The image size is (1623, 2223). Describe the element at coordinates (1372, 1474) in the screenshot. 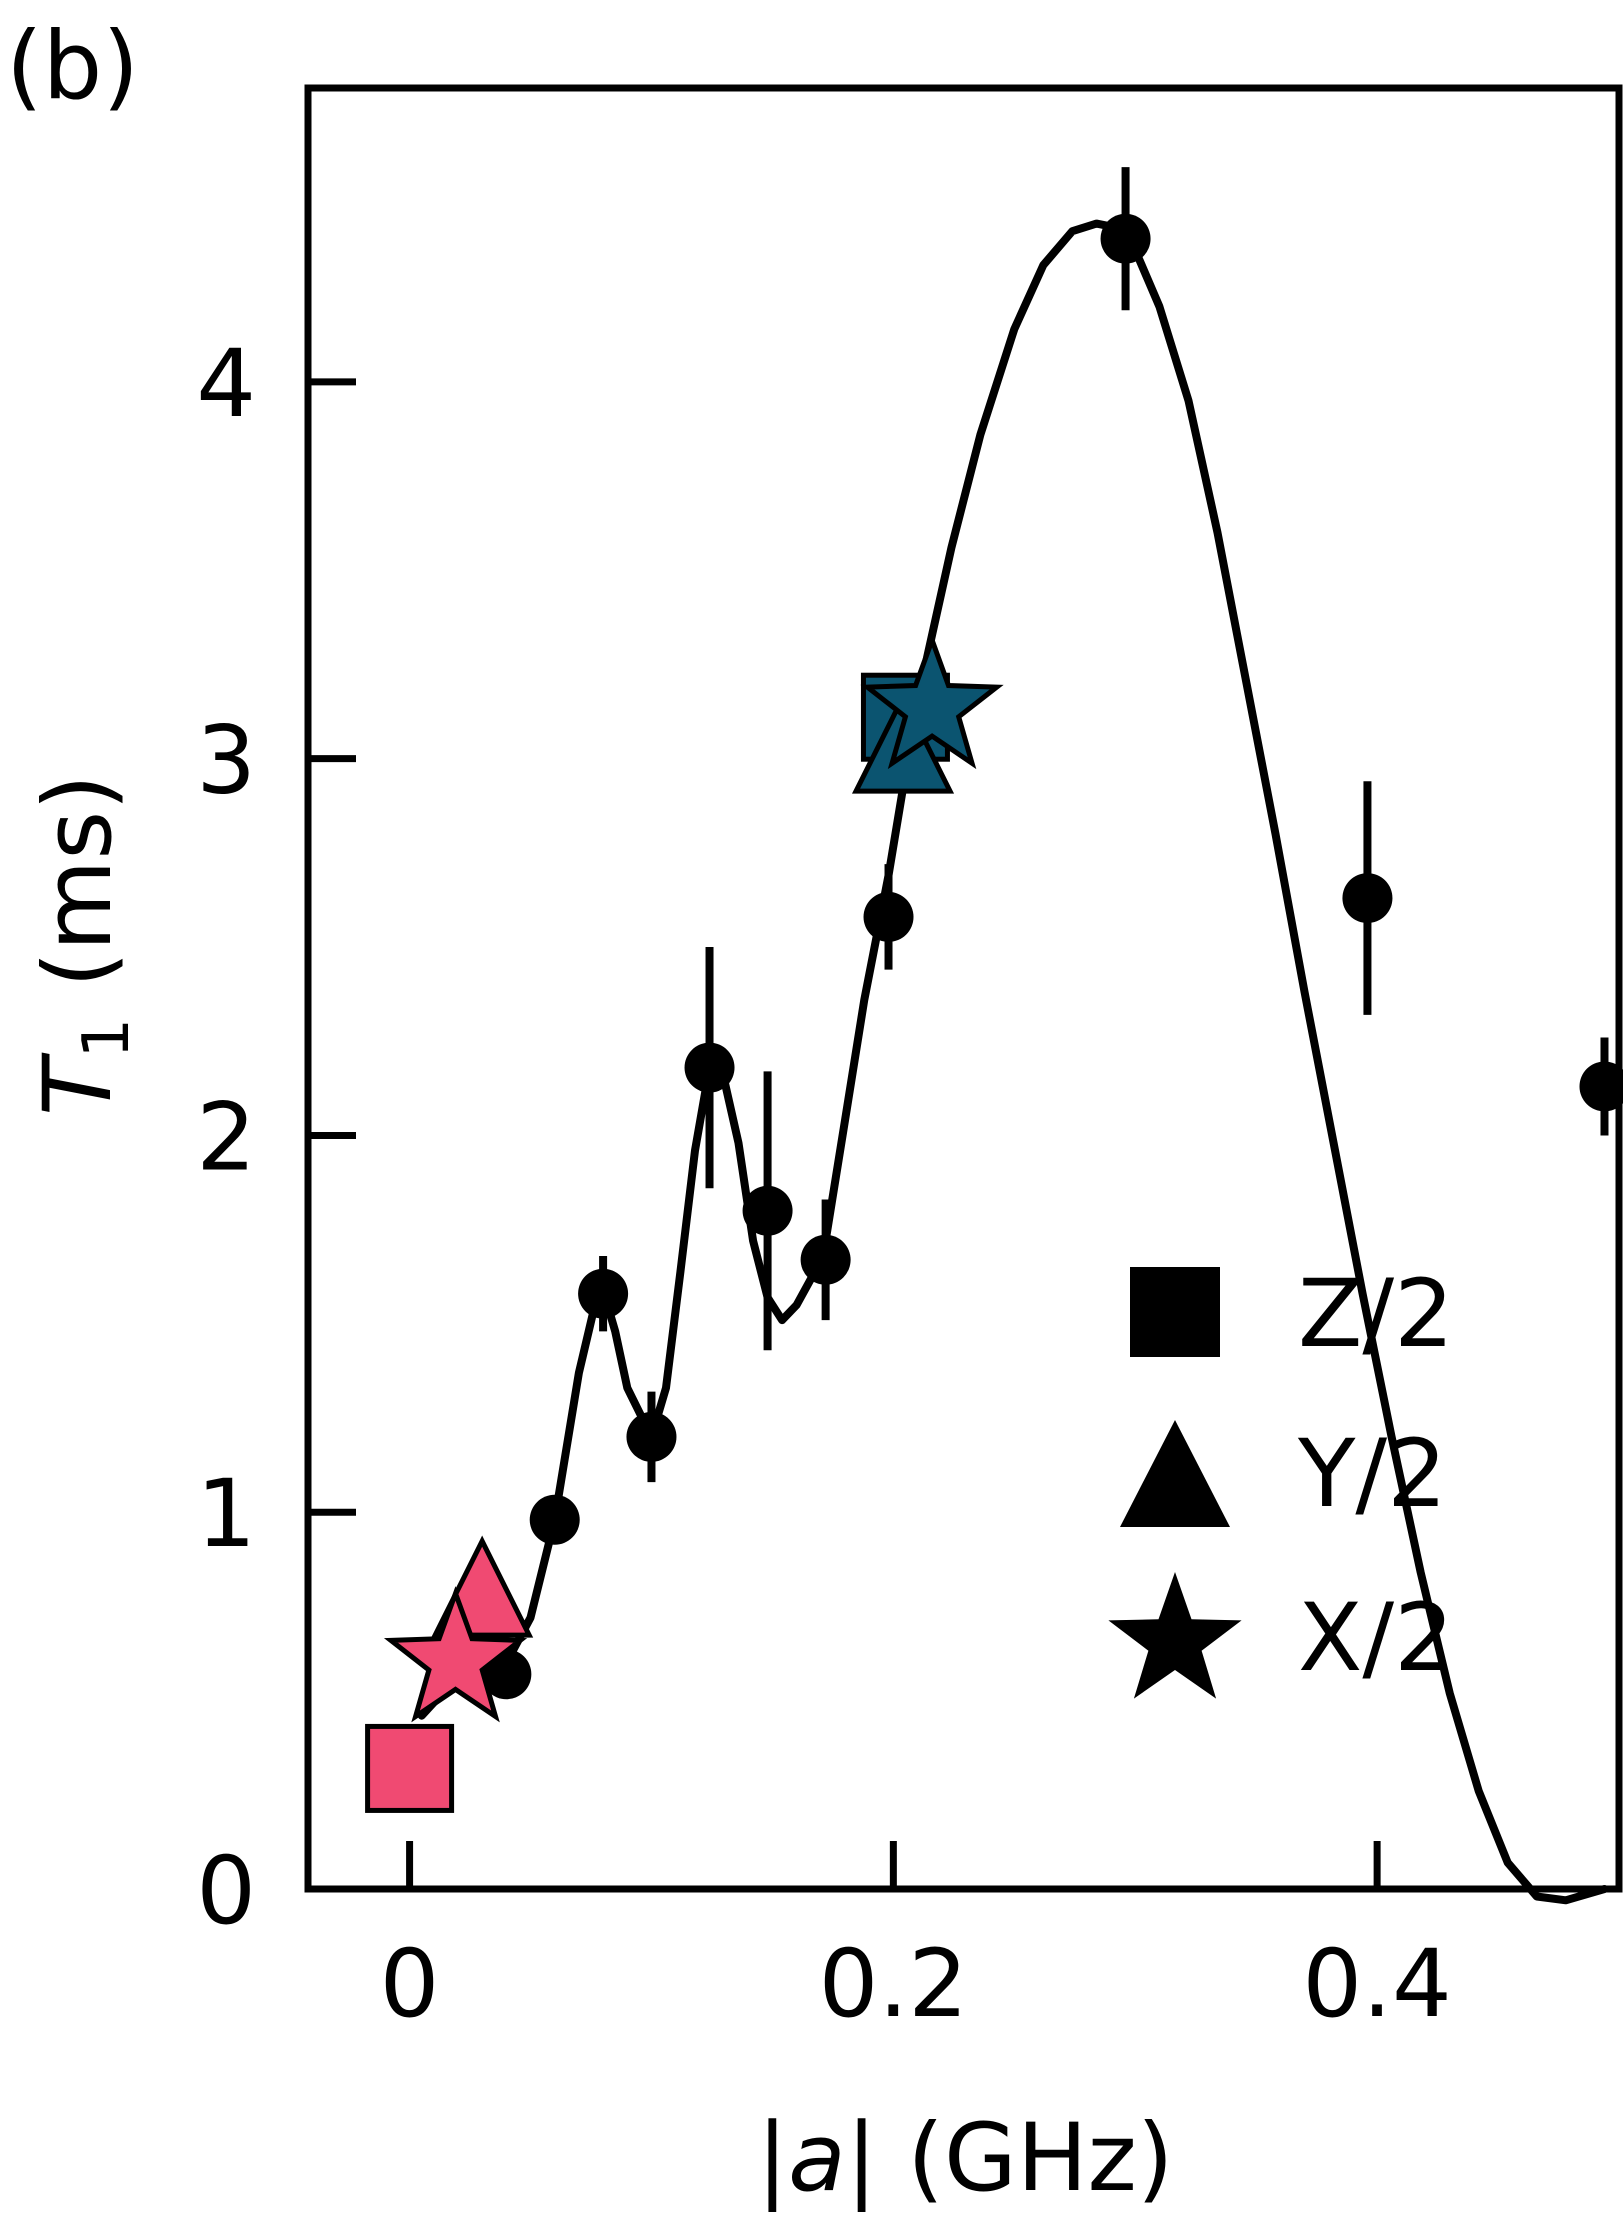

I see `legend-label: Y/2` at that location.